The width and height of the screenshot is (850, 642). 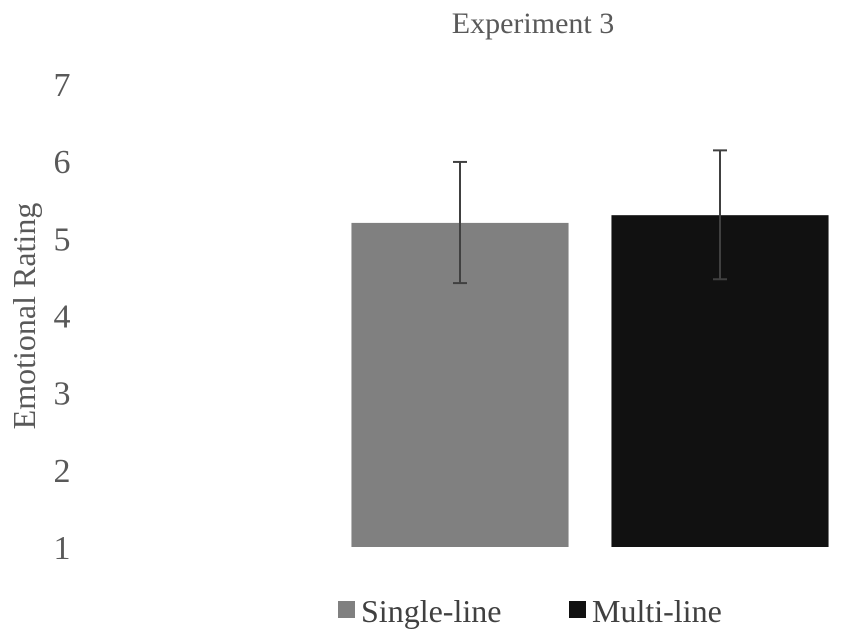 I want to click on chart-title: Experiment 3, so click(x=533, y=23).